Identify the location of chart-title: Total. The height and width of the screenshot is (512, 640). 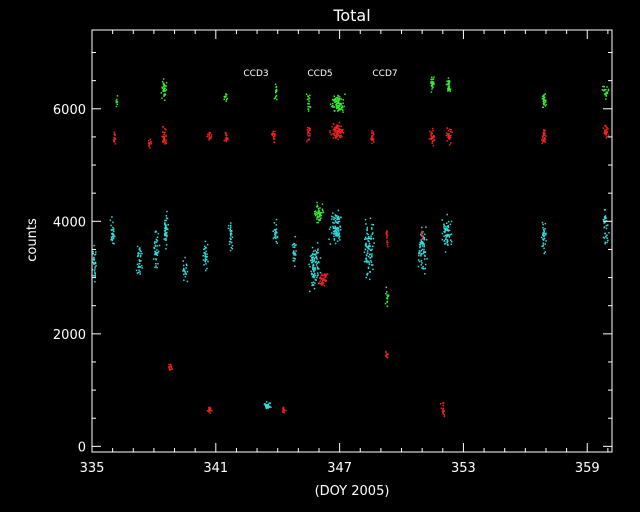
(351, 15).